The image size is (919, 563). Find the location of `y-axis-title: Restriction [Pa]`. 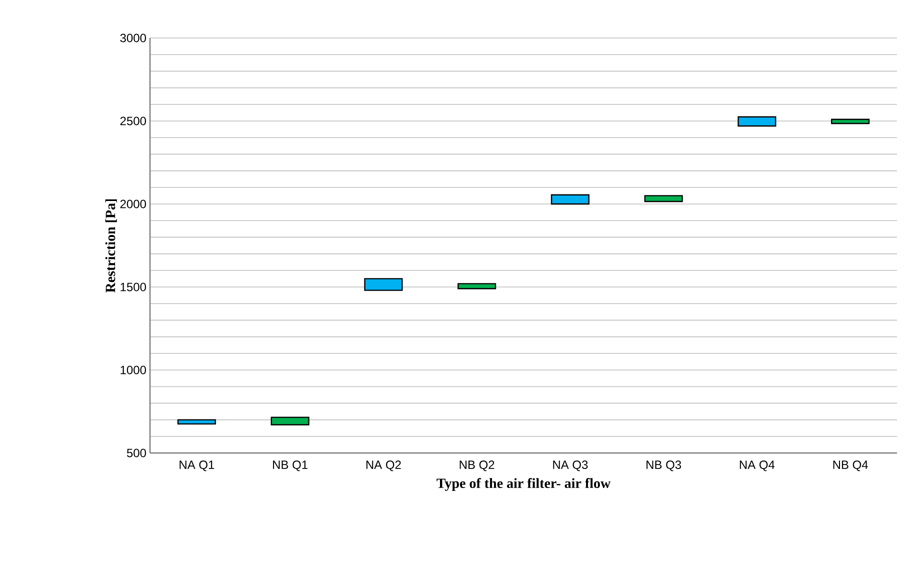

y-axis-title: Restriction [Pa] is located at coordinates (111, 245).